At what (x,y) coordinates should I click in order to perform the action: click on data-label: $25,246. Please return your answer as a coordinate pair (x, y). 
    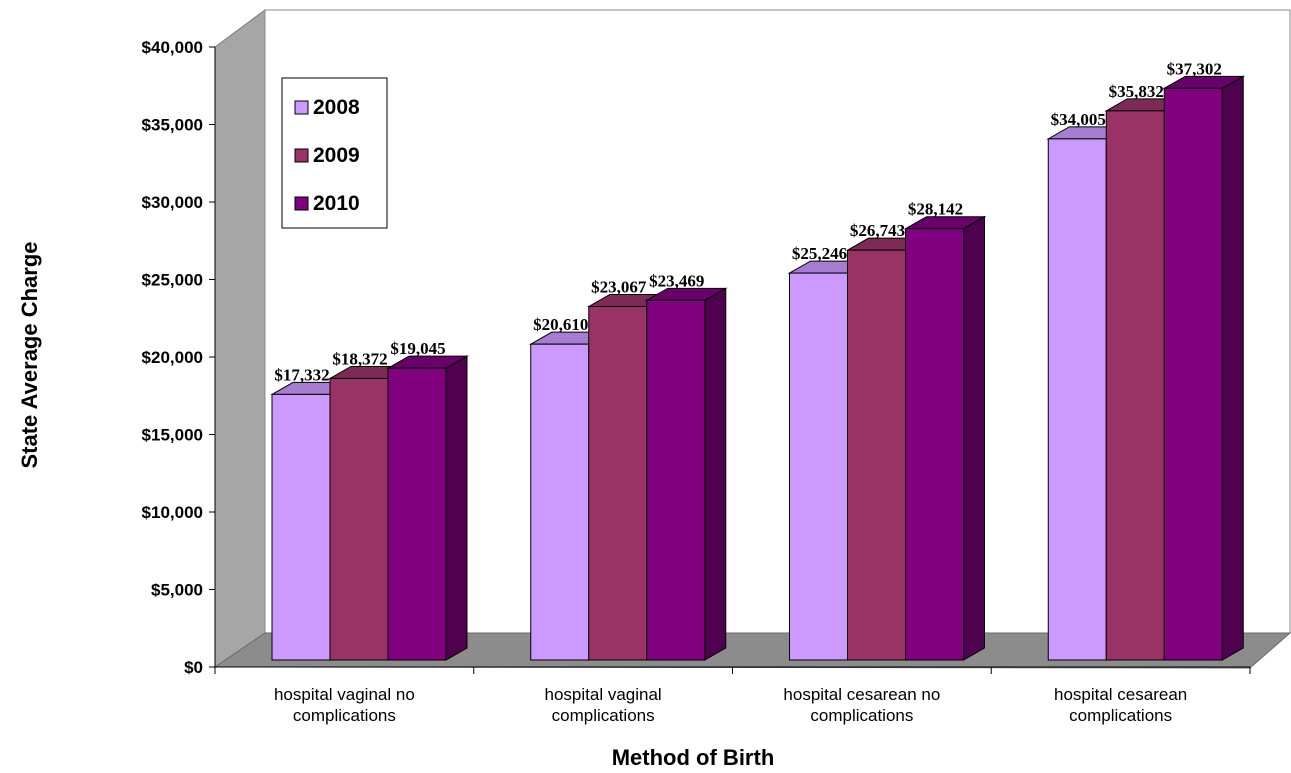
    Looking at the image, I should click on (819, 253).